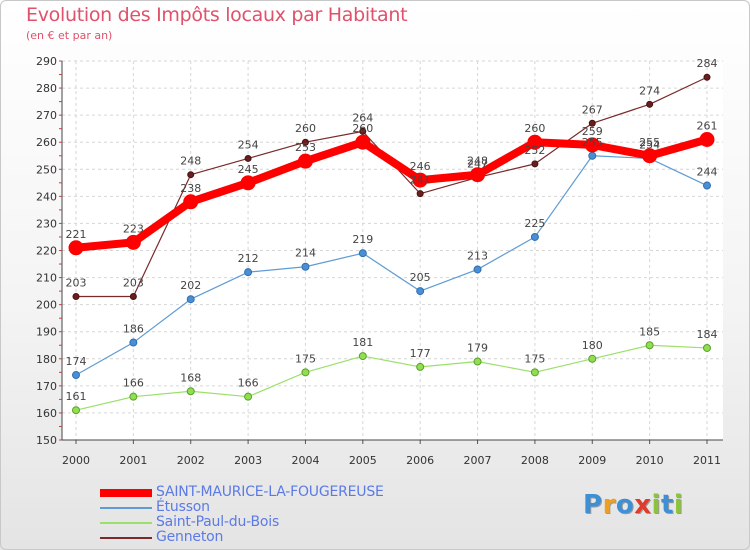 The image size is (750, 550). I want to click on data-label: 261, so click(707, 126).